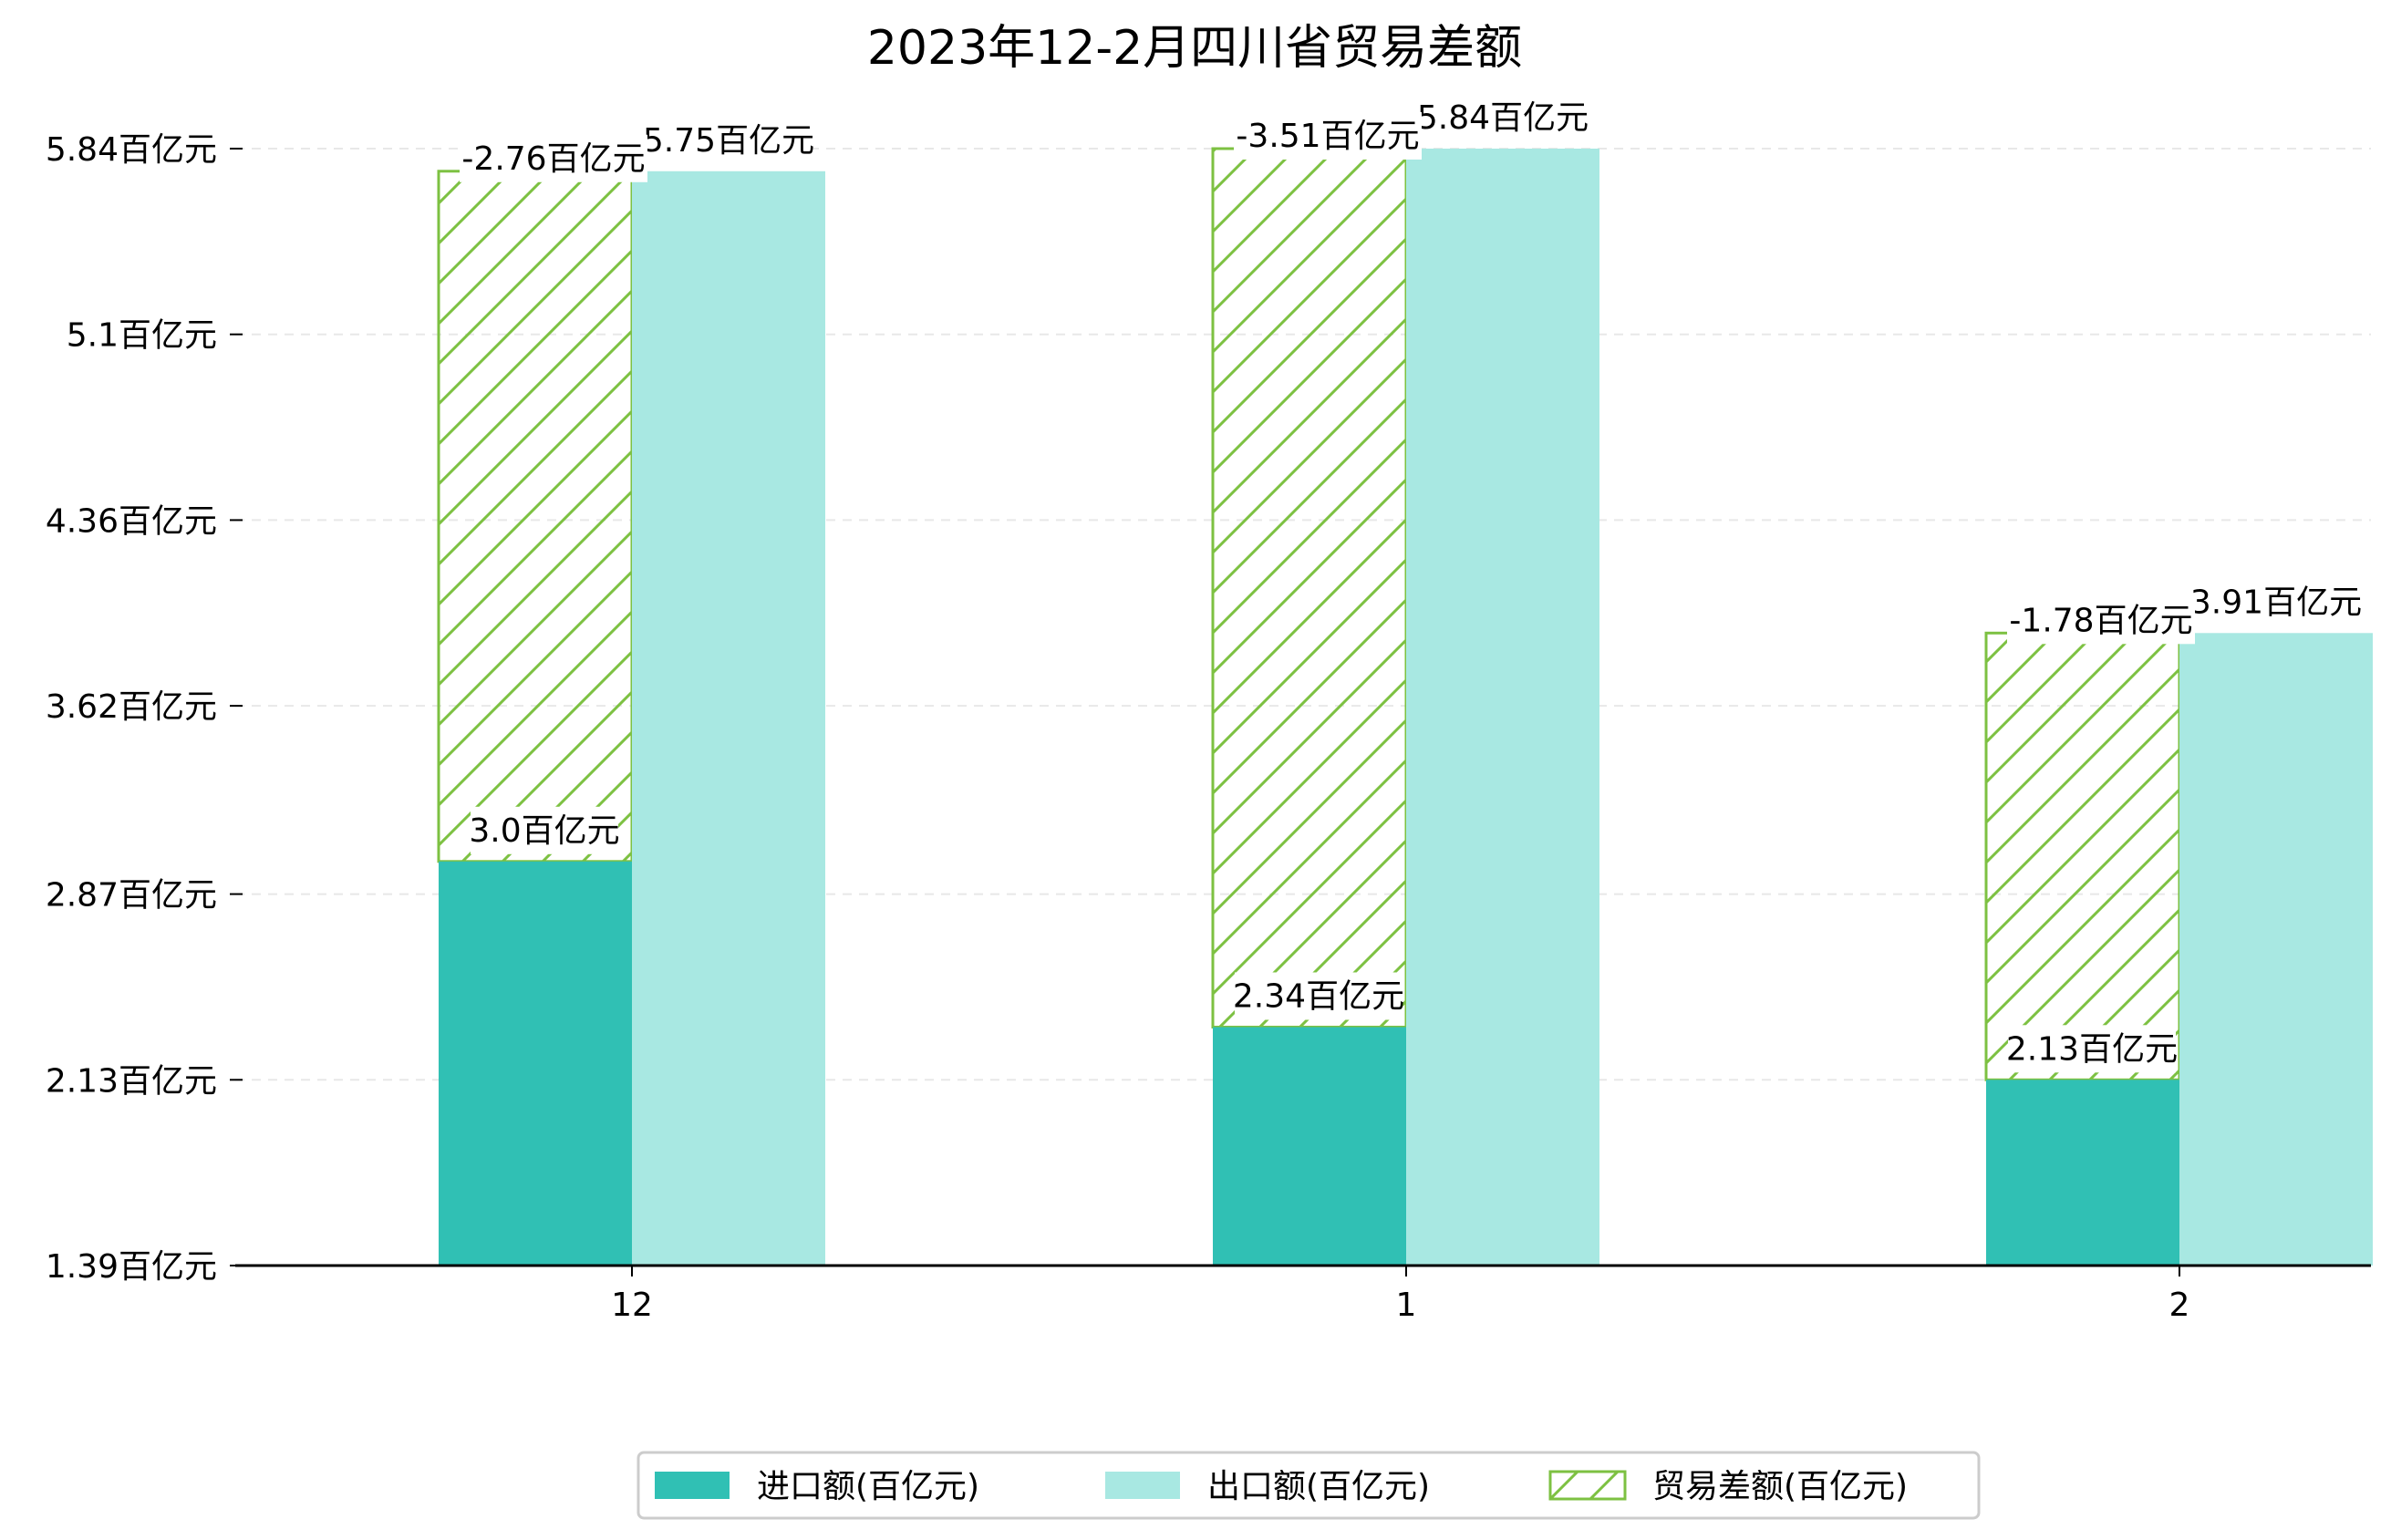 The width and height of the screenshot is (2391, 1540). I want to click on data-label-text: 3.91百亿元, so click(2276, 602).